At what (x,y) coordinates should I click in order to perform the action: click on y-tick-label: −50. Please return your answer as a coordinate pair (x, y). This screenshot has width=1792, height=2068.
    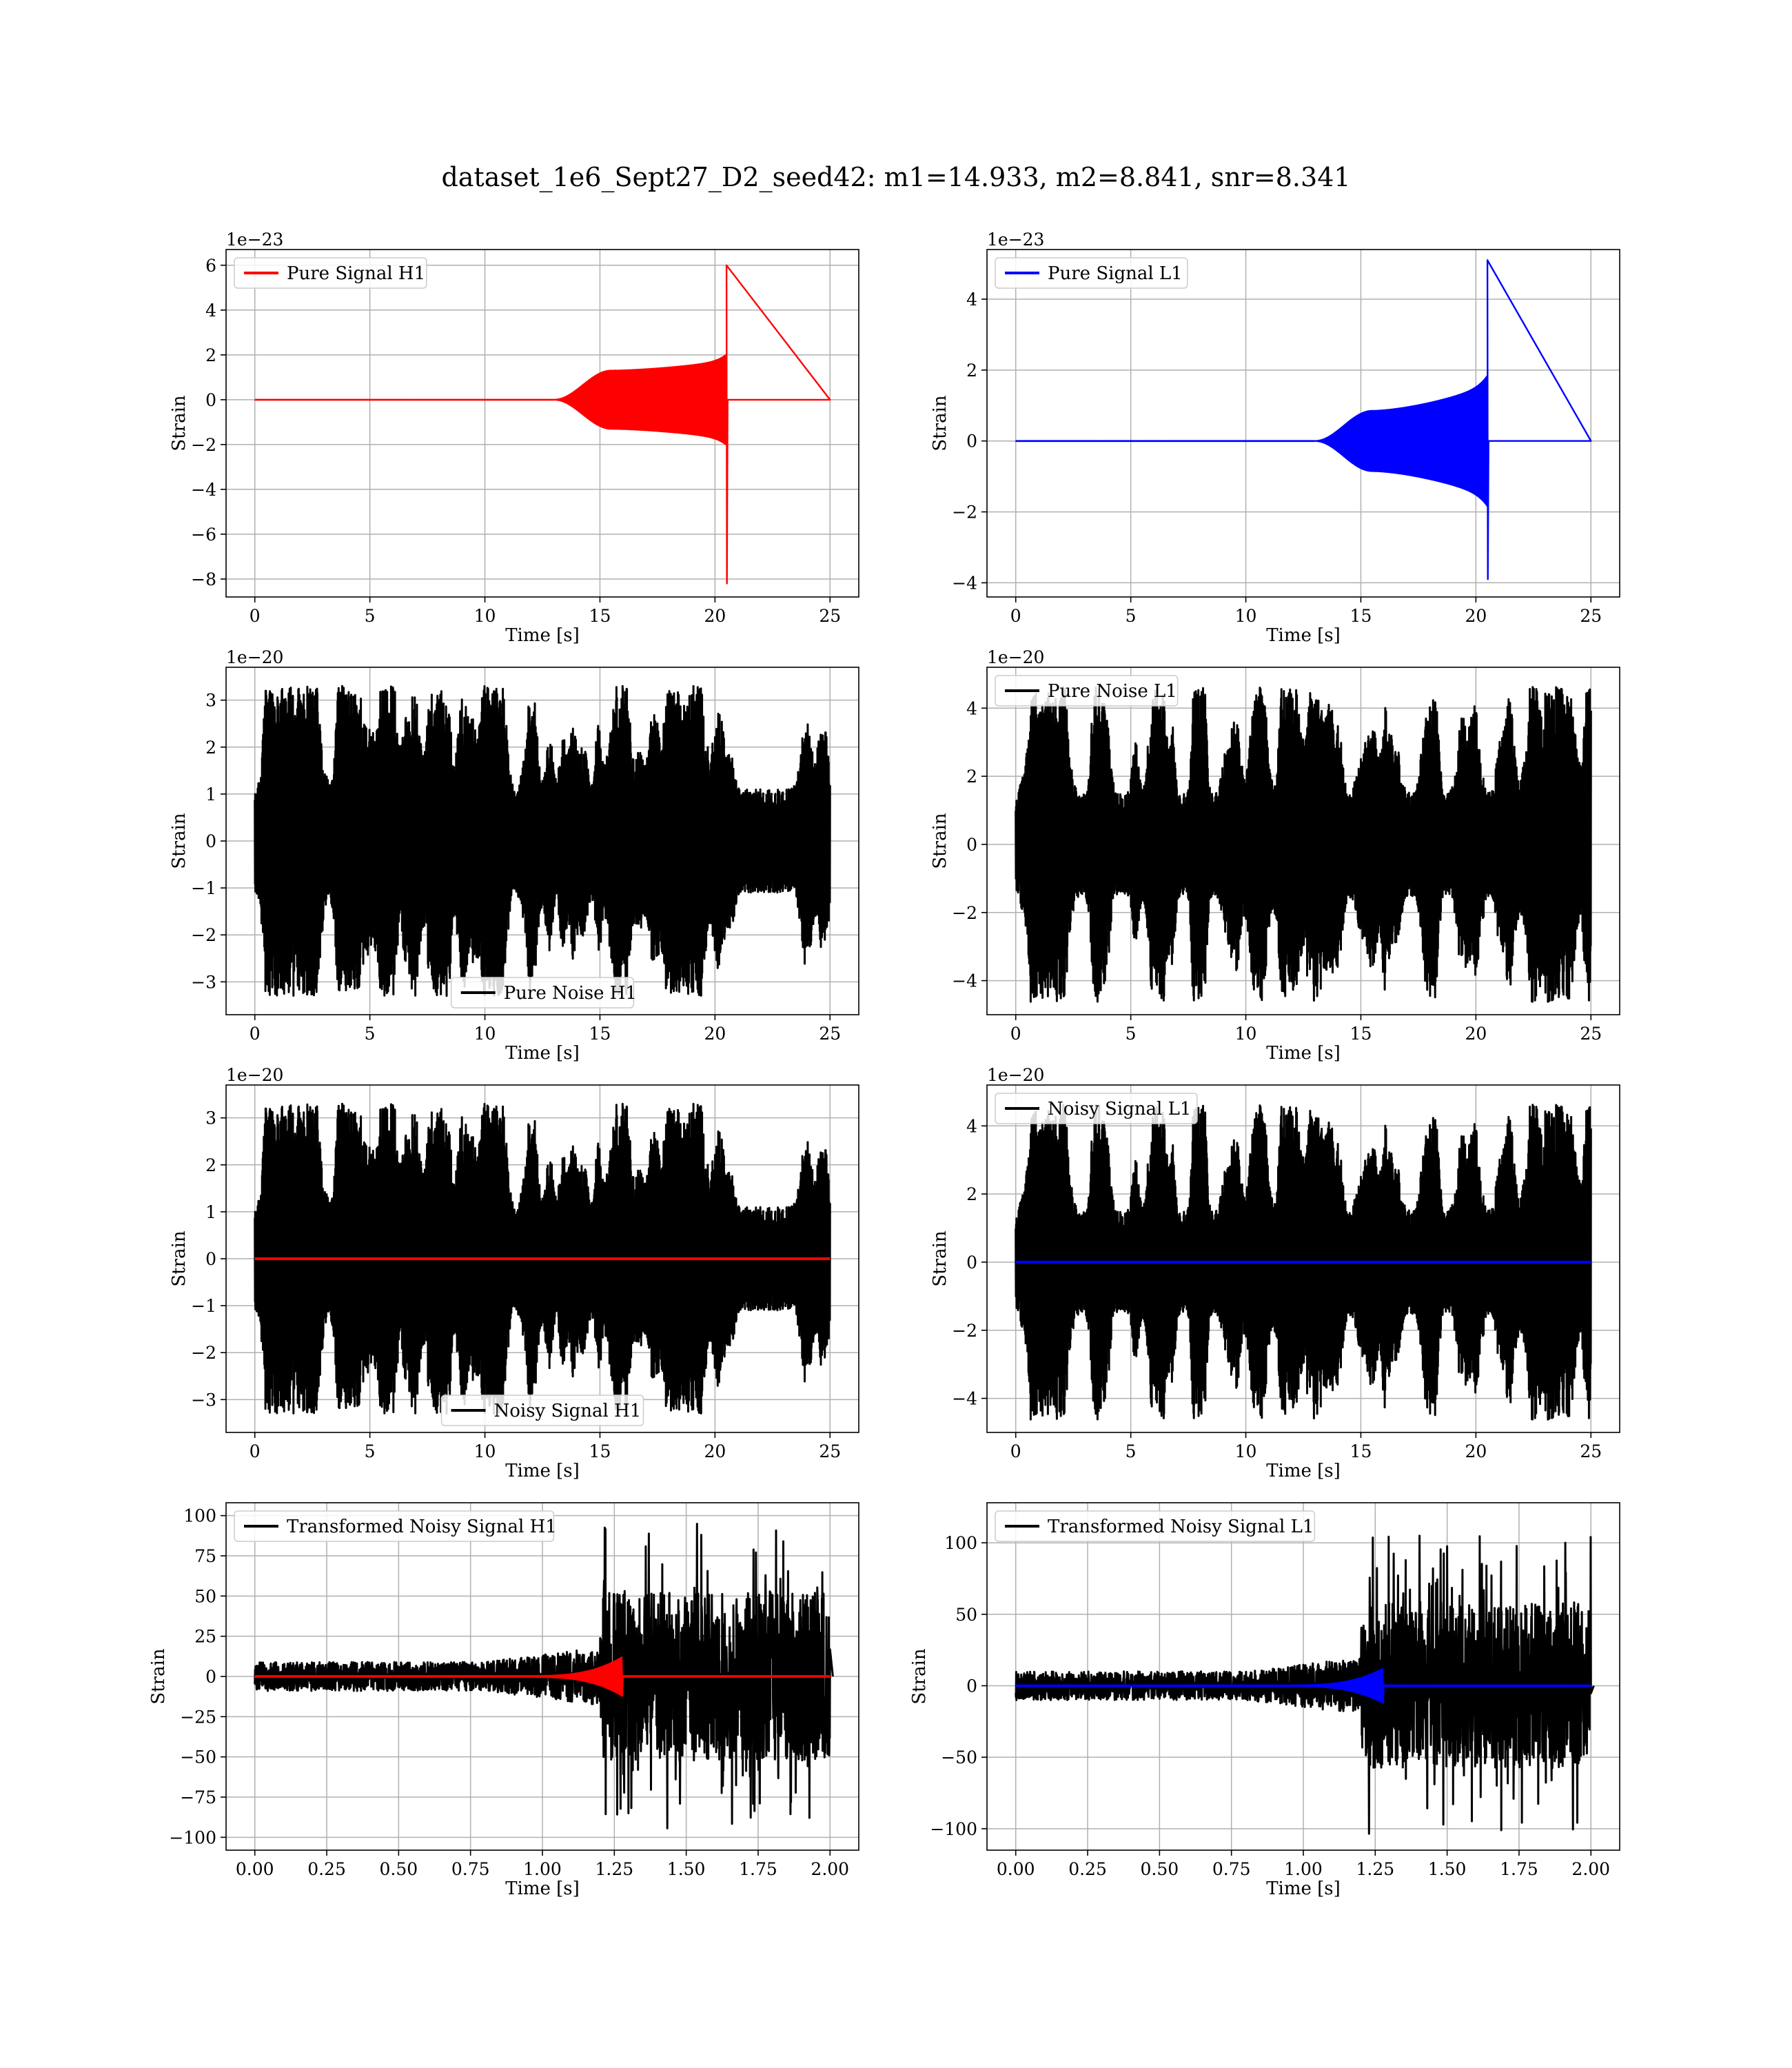
    Looking at the image, I should click on (959, 1757).